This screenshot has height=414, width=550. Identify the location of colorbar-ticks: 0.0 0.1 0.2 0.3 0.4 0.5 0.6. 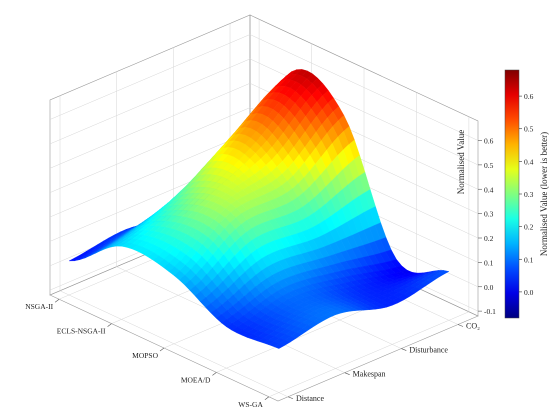
(526, 194).